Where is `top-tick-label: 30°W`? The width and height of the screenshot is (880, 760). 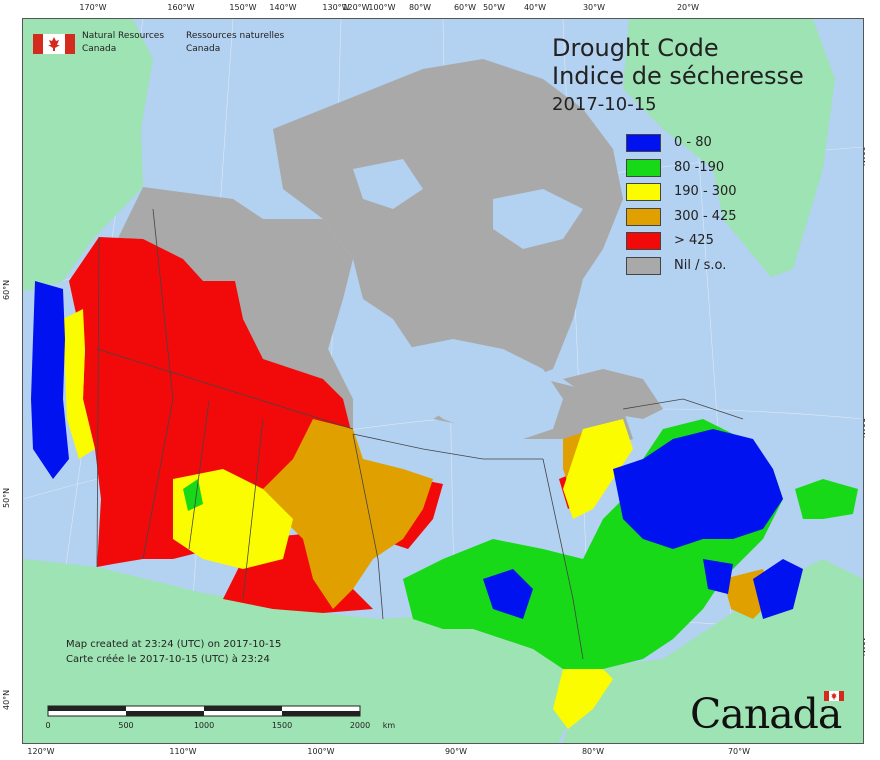 top-tick-label: 30°W is located at coordinates (594, 7).